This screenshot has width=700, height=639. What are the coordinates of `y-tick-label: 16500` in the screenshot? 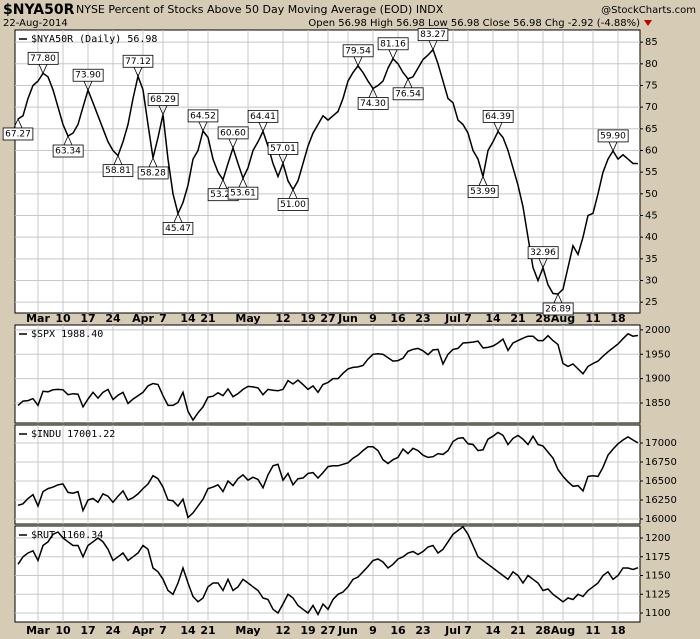 It's located at (661, 481).